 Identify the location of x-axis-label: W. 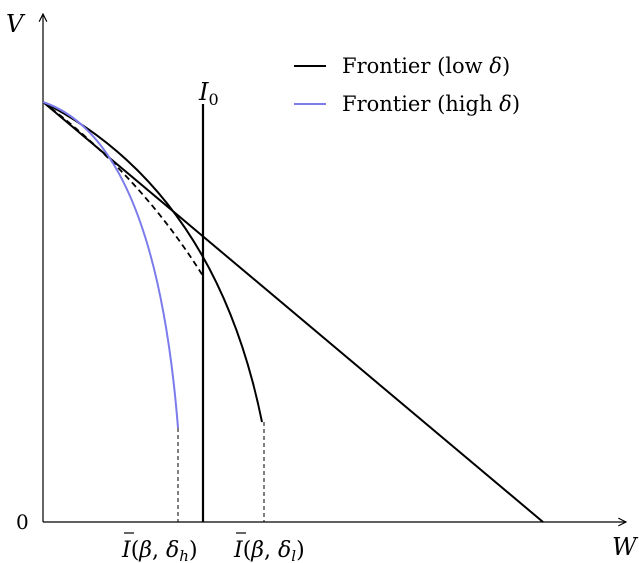
(625, 547).